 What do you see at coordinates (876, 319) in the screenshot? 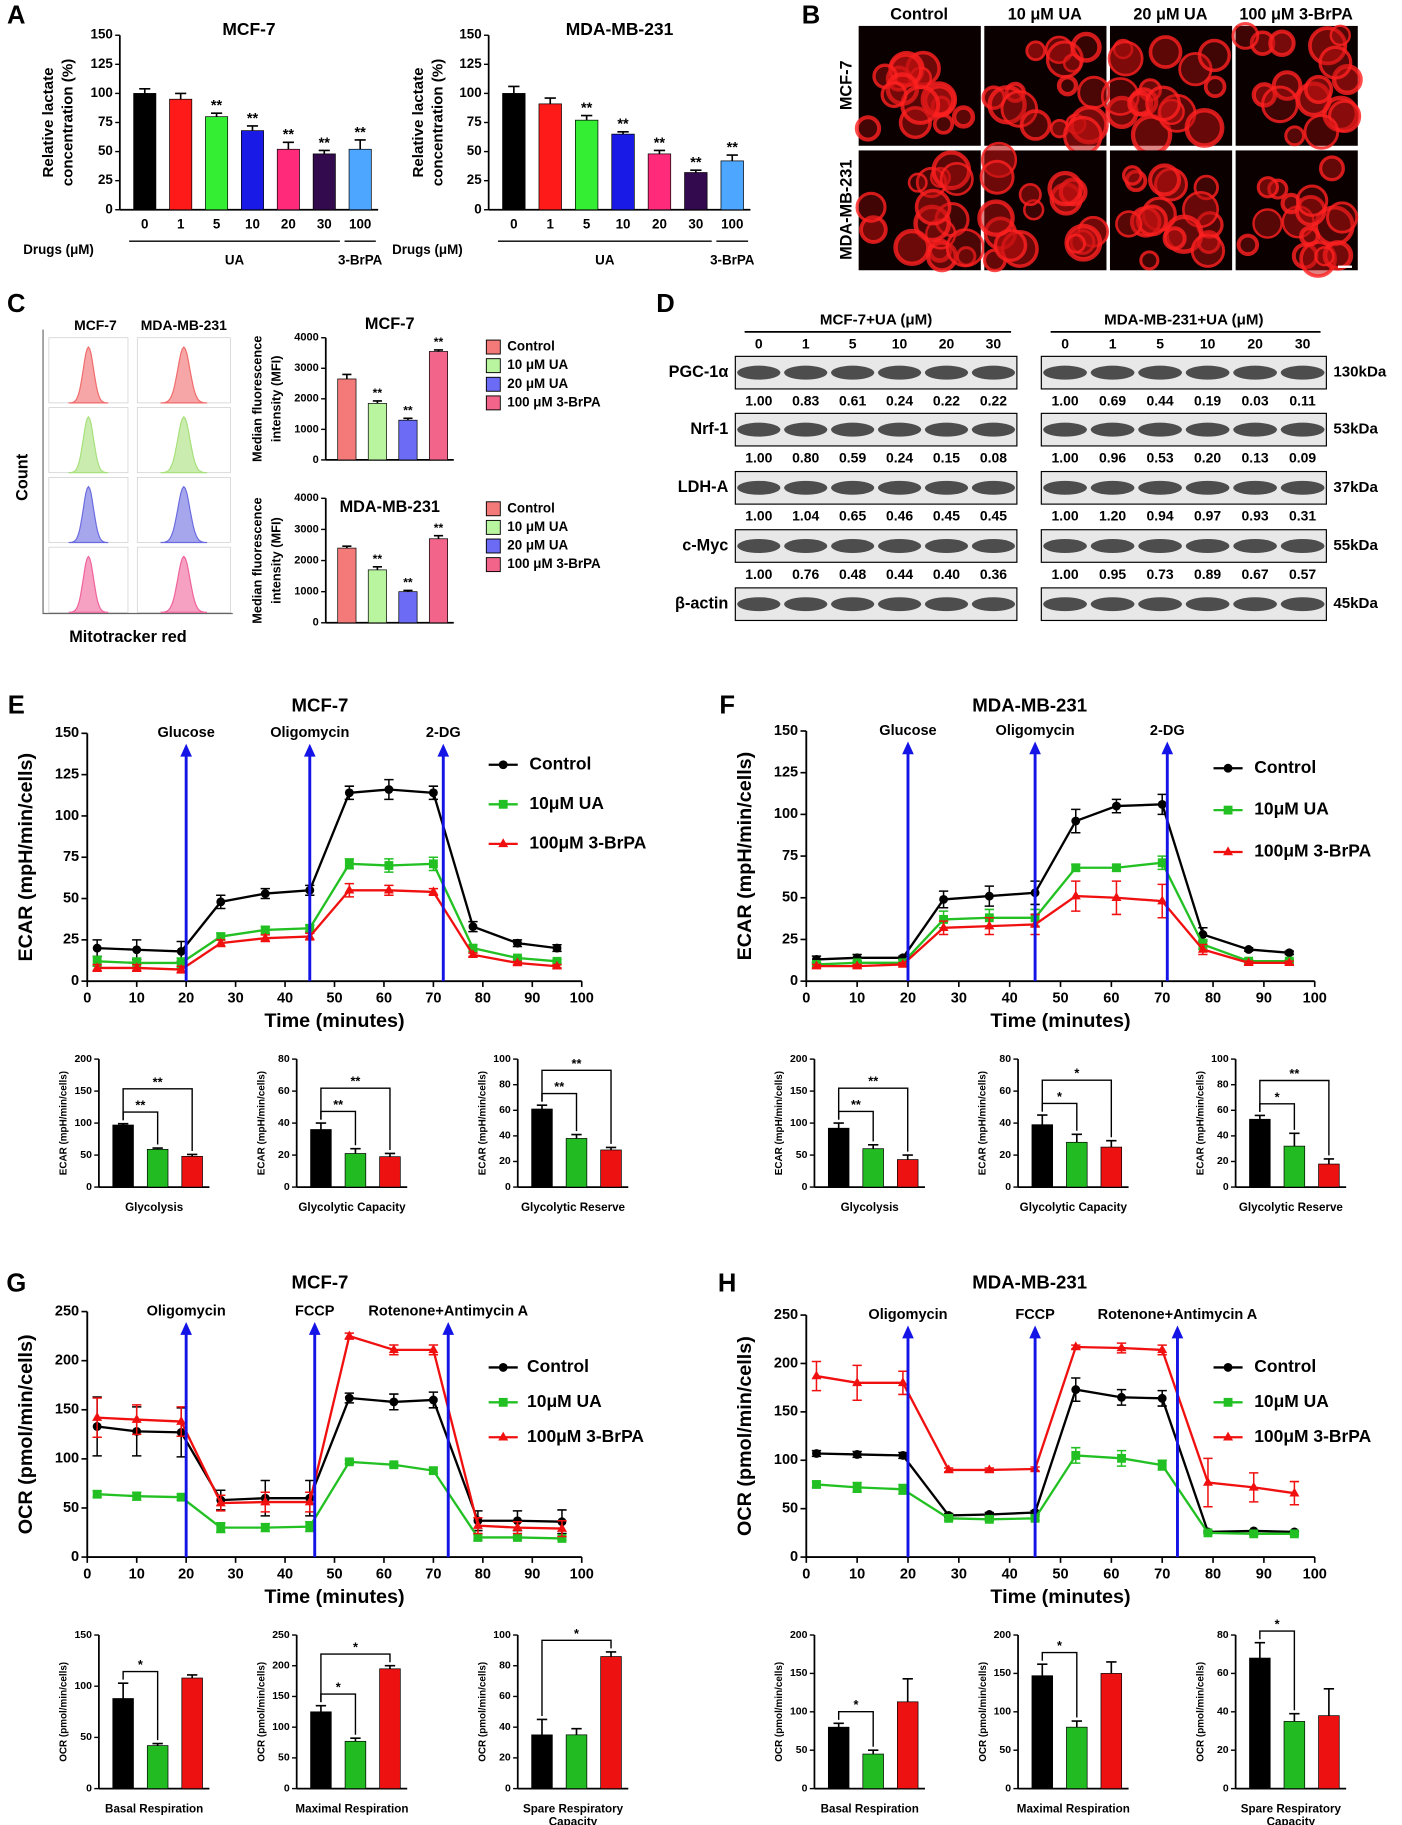
I see `group-title: MCF-7+UA (μM)` at bounding box center [876, 319].